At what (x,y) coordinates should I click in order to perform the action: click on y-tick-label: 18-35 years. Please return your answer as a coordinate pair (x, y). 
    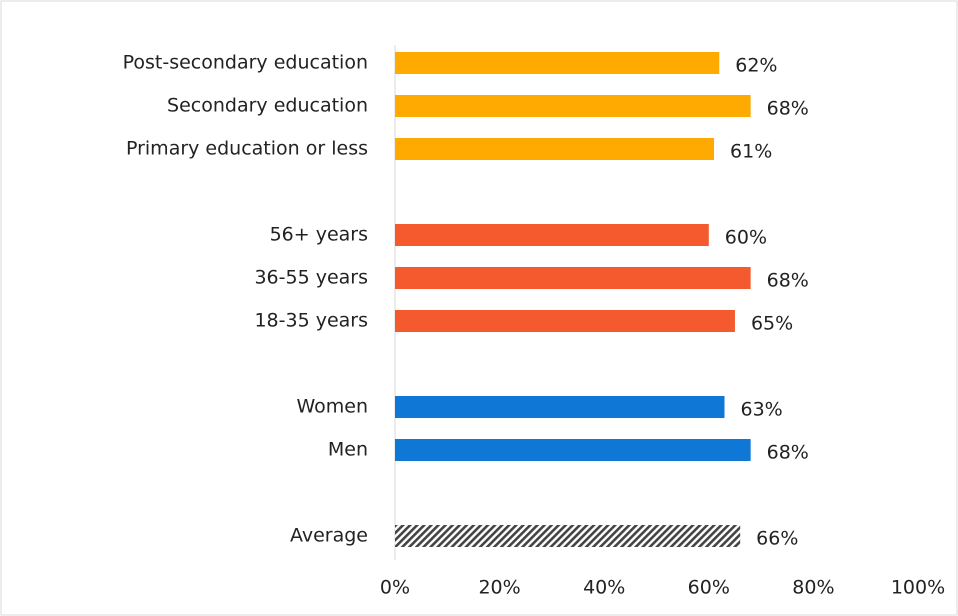
    Looking at the image, I should click on (311, 321).